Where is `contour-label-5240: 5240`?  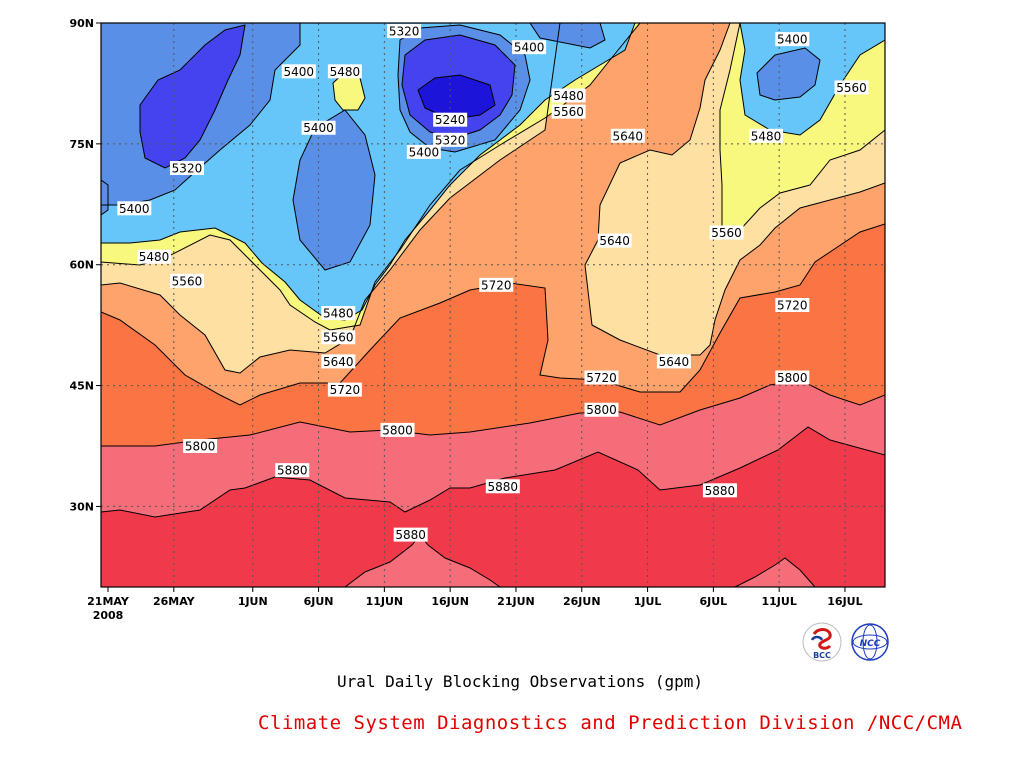
contour-label-5240: 5240 is located at coordinates (450, 119).